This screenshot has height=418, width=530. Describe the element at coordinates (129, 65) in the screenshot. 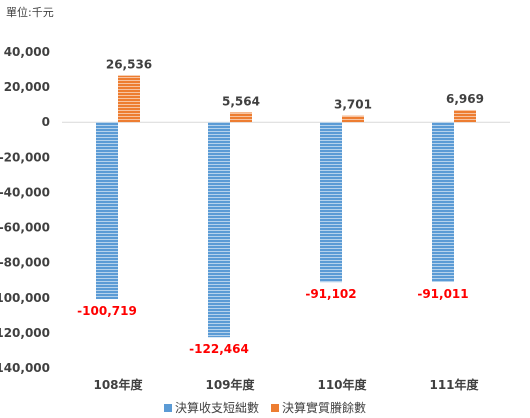

I see `data-label: 26,536` at that location.